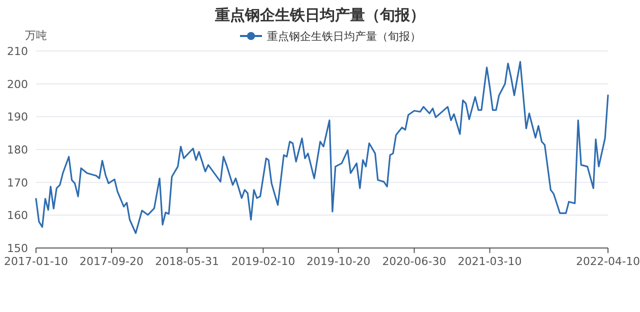  Describe the element at coordinates (112, 261) in the screenshot. I see `x-tick-label: 2017-09-20` at that location.